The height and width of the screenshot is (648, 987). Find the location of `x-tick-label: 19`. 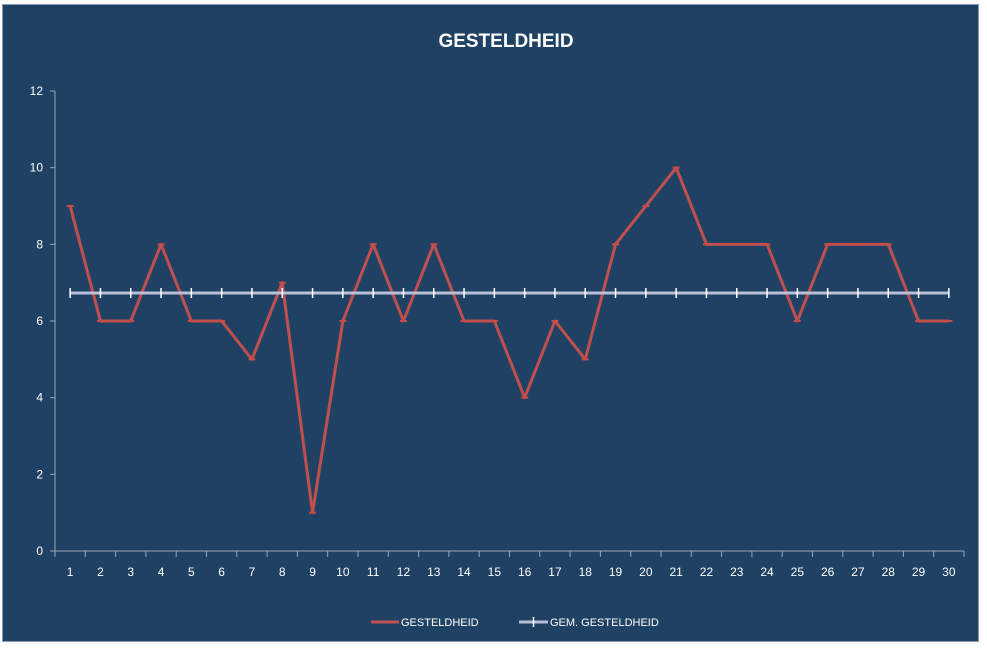

x-tick-label: 19 is located at coordinates (616, 572).